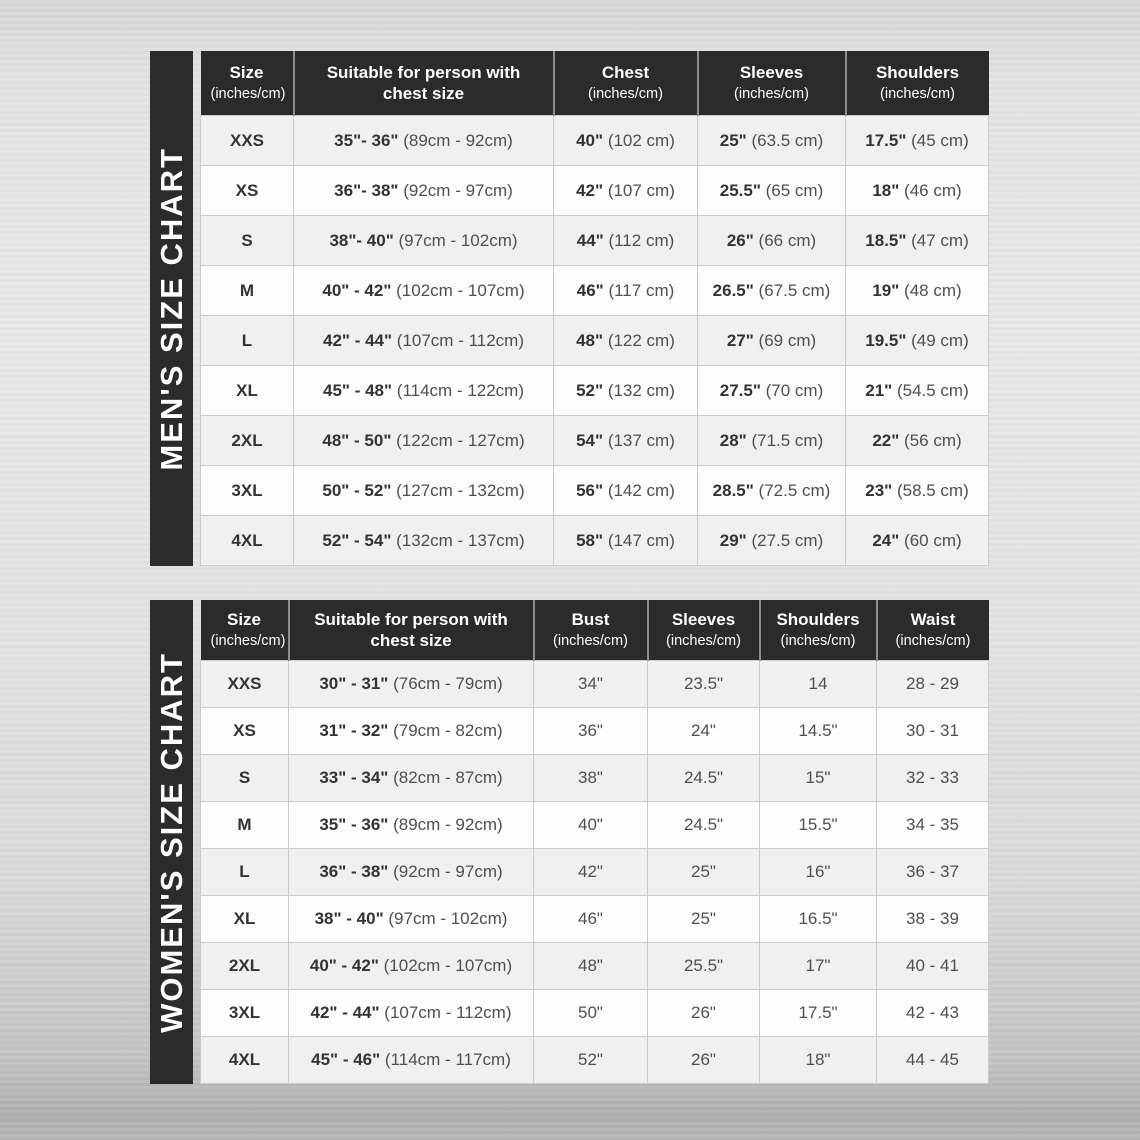 This screenshot has height=1140, width=1140. What do you see at coordinates (411, 778) in the screenshot?
I see `suitable-cell: 33" - 34" (82cm - 87cm)` at bounding box center [411, 778].